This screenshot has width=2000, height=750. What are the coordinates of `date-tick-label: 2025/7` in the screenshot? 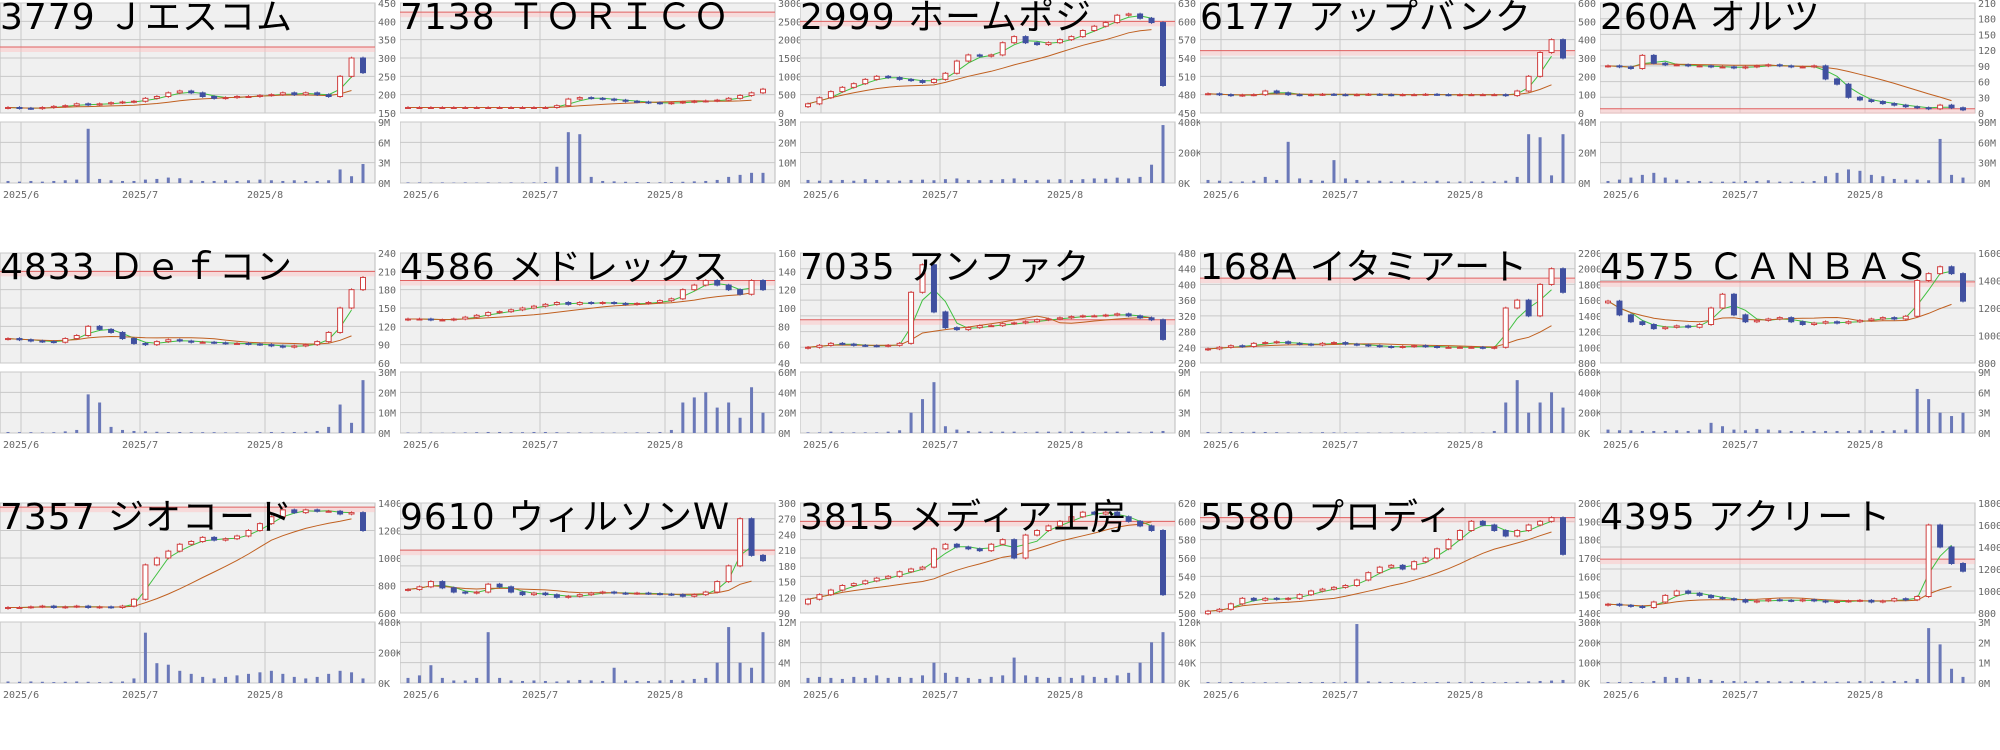 It's located at (1340, 195).